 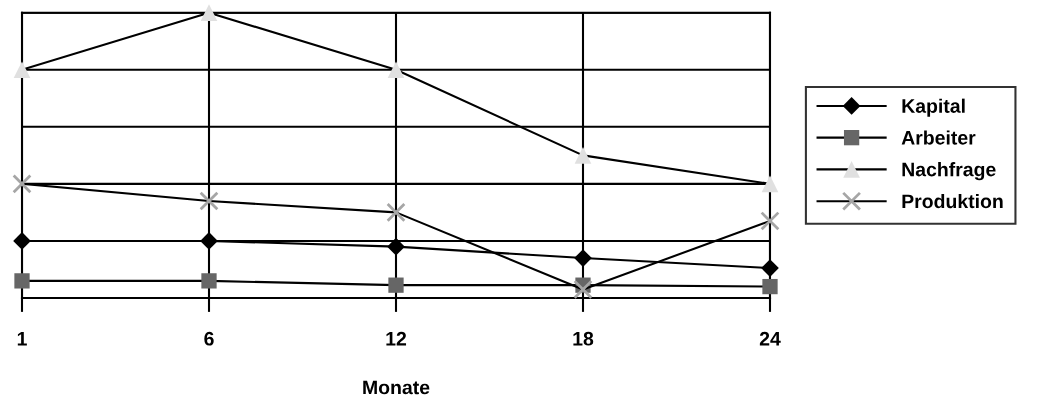 What do you see at coordinates (22, 339) in the screenshot?
I see `x-tick-label: 1` at bounding box center [22, 339].